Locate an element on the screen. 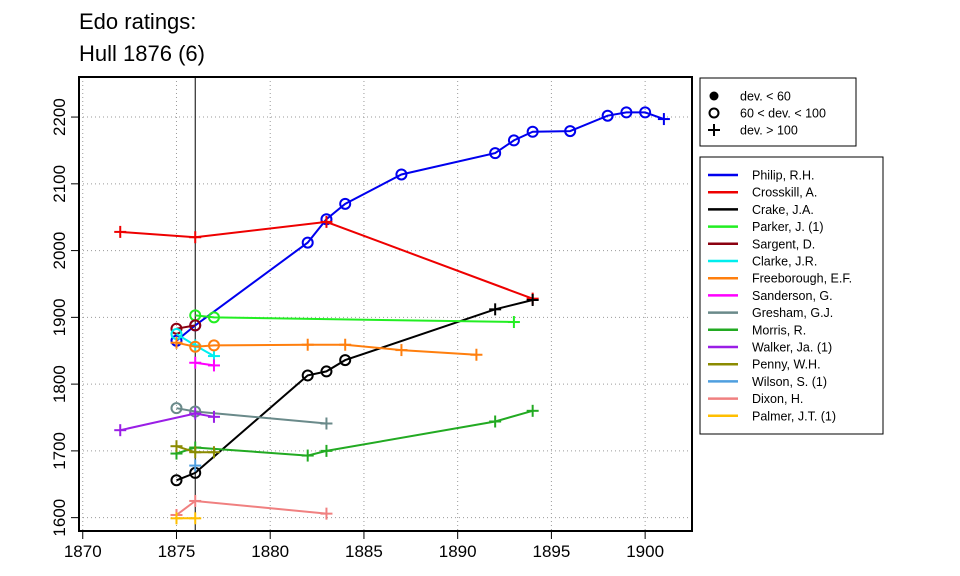  series-legend-label: Clarke, J.R. is located at coordinates (784, 262).